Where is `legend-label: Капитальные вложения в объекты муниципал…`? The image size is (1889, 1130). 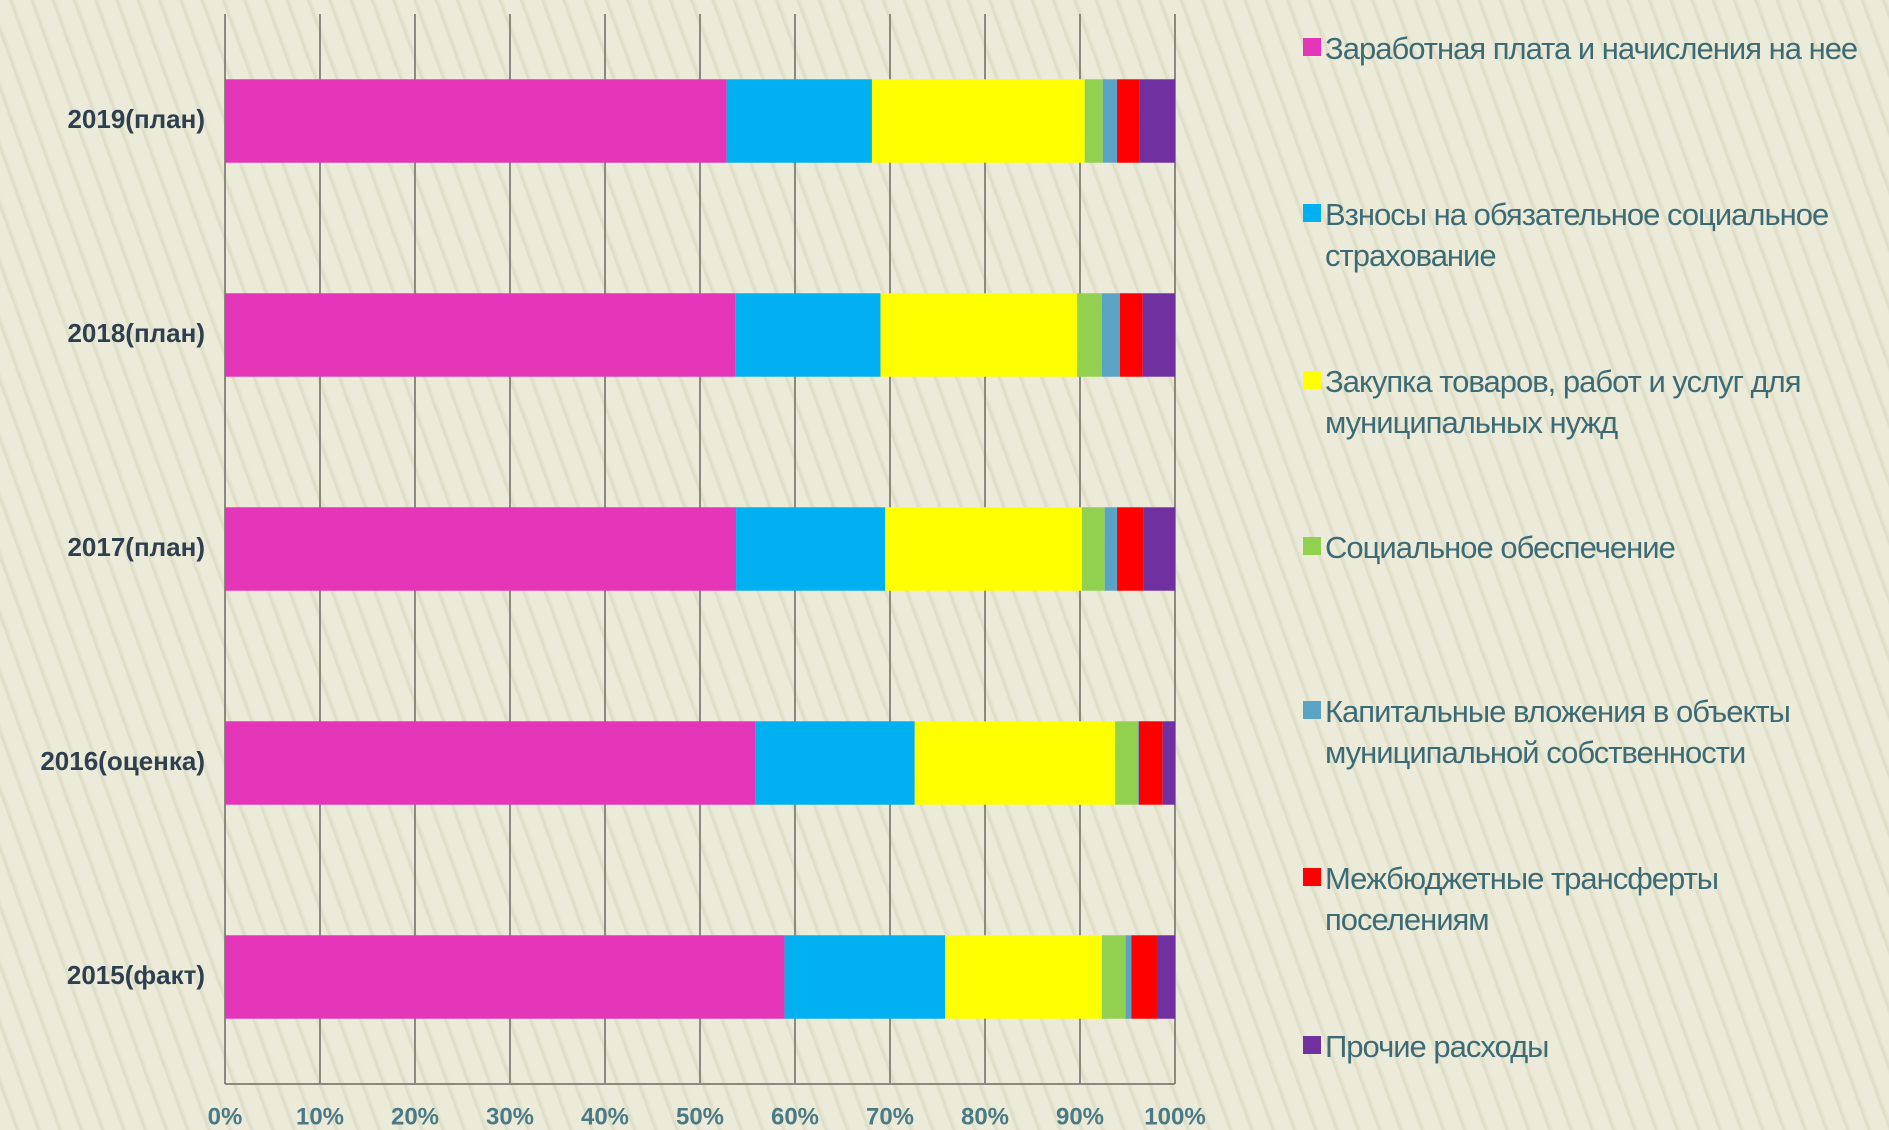 legend-label: Капитальные вложения в объекты муниципал… is located at coordinates (1558, 732).